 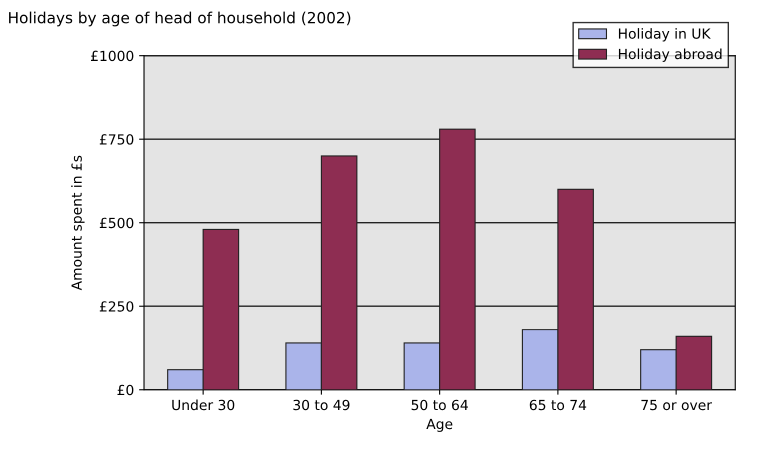 What do you see at coordinates (670, 55) in the screenshot?
I see `legend-label: Holiday abroad` at bounding box center [670, 55].